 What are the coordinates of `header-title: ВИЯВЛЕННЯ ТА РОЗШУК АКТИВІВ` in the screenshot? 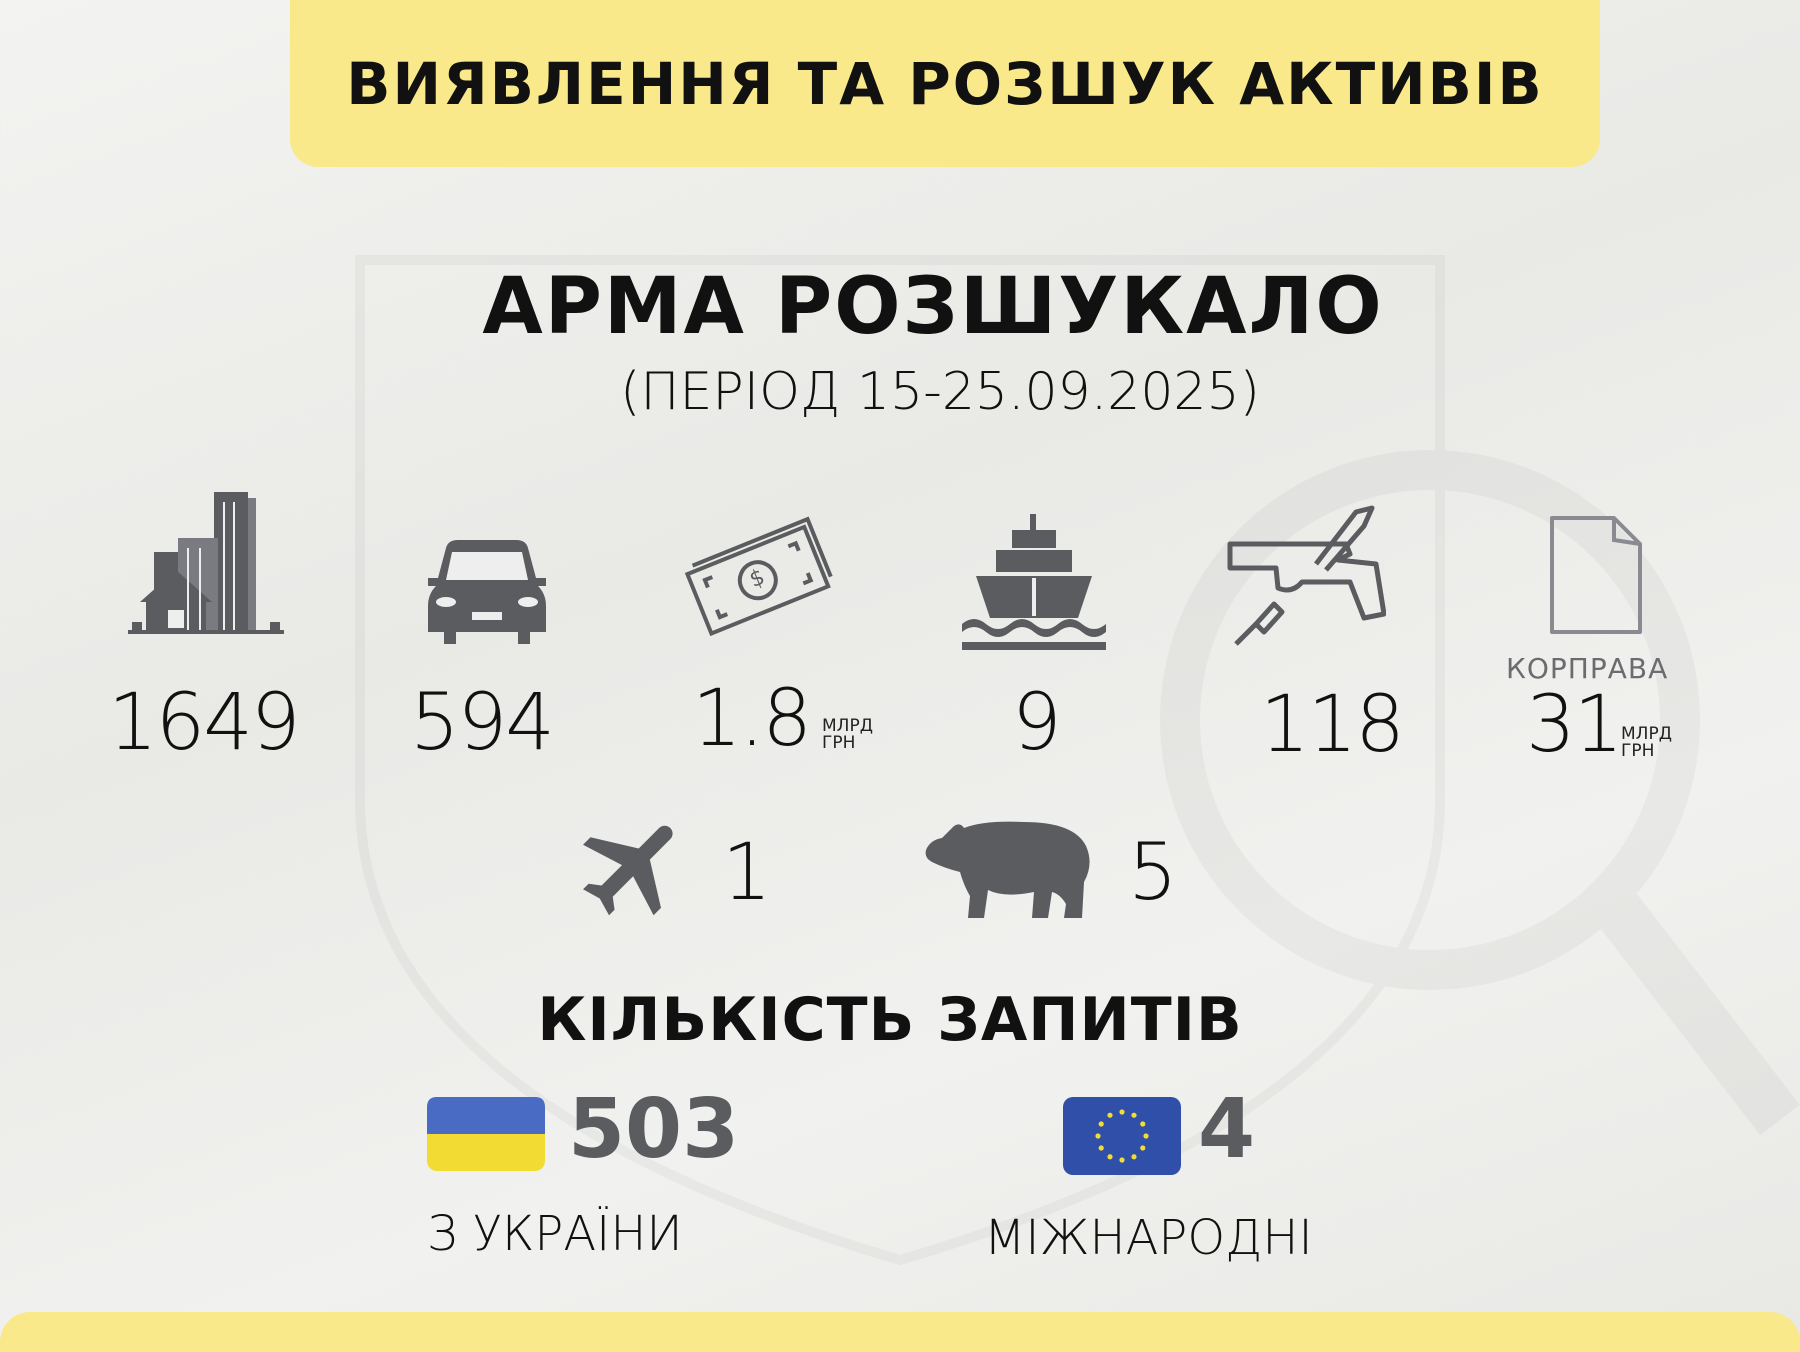 It's located at (945, 83).